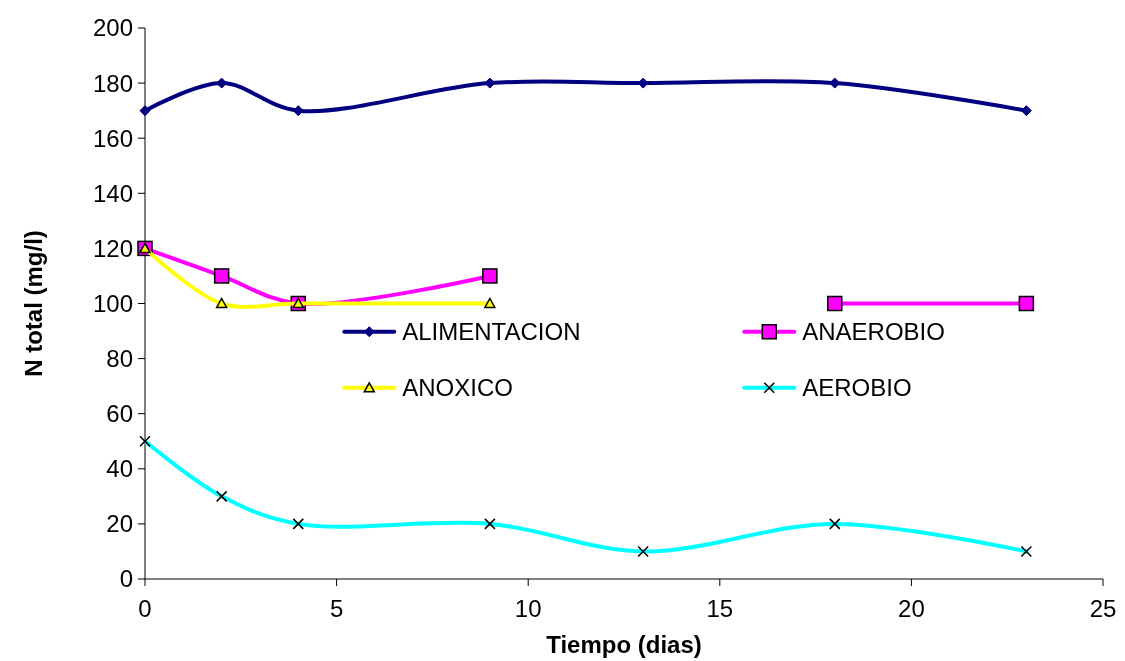 This screenshot has height=661, width=1125. What do you see at coordinates (112, 83) in the screenshot?
I see `y-tick-label: 180` at bounding box center [112, 83].